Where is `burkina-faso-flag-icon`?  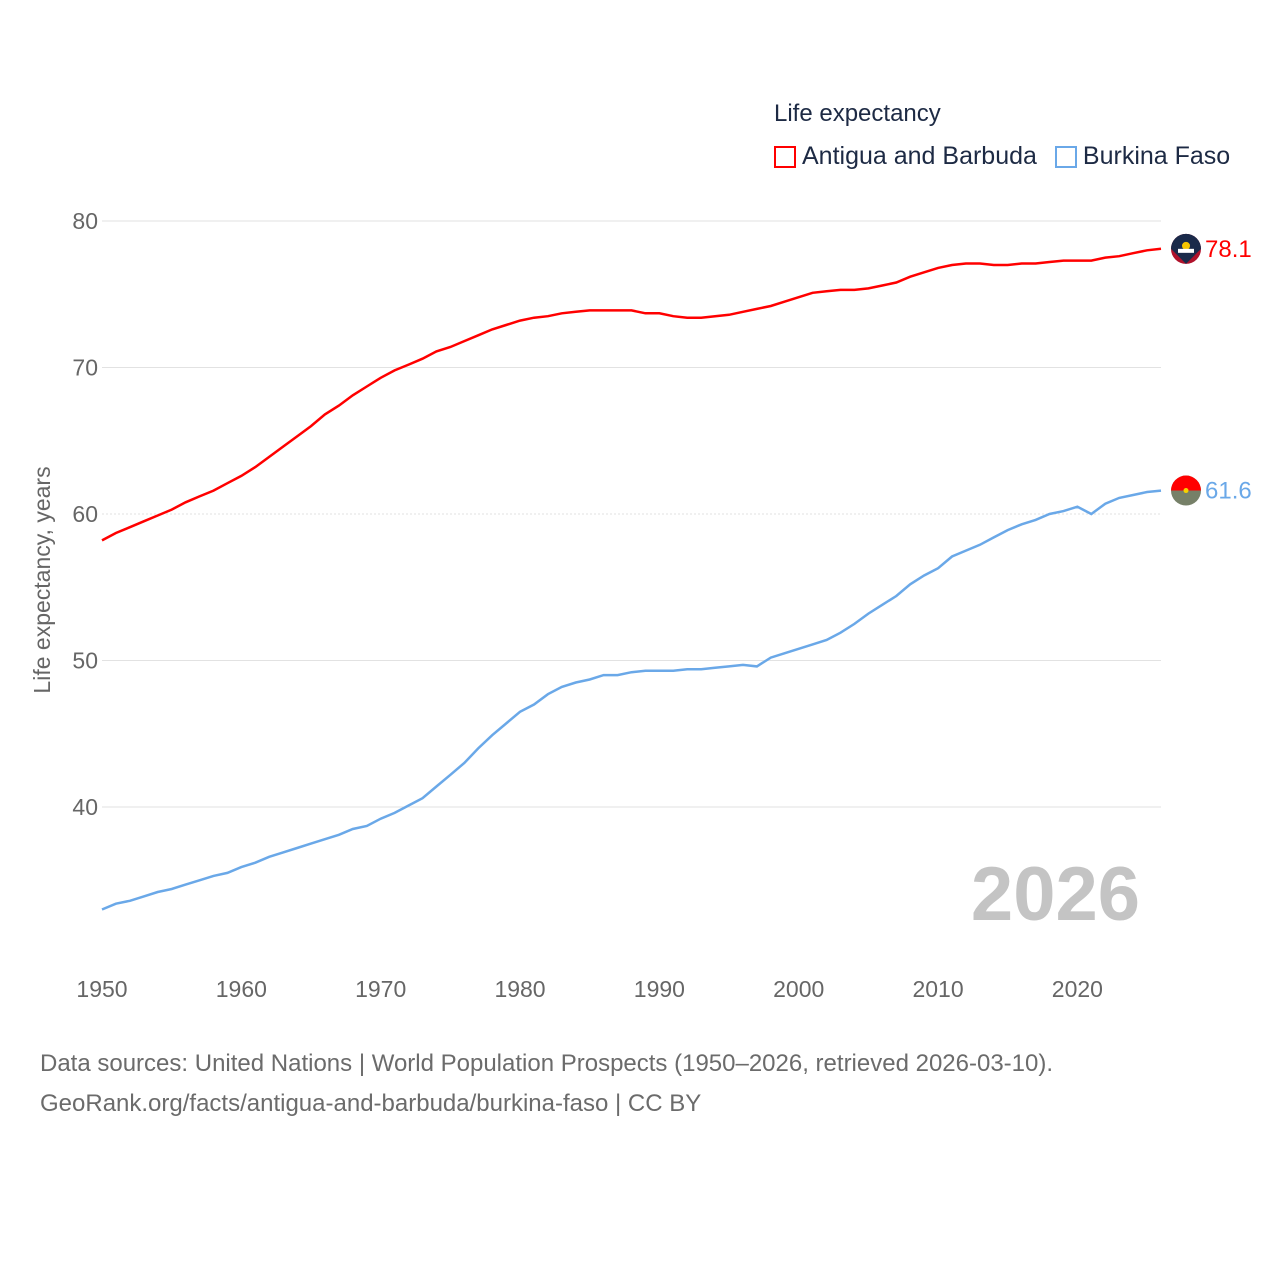
burkina-faso-flag-icon is located at coordinates (1186, 490).